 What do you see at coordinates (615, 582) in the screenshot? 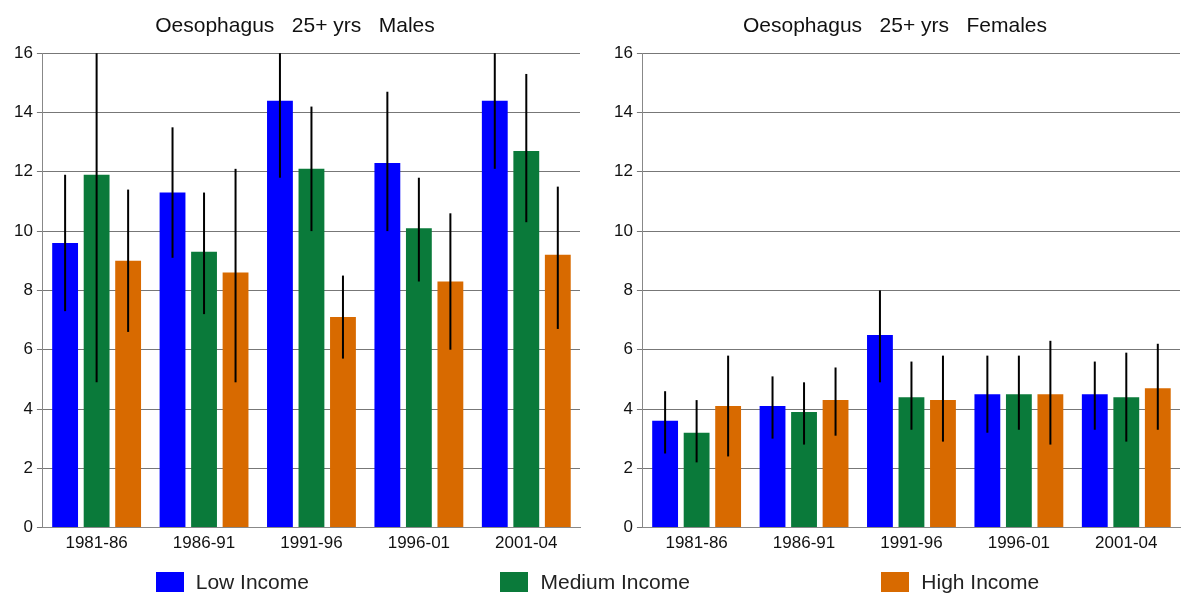
I see `legend-label: Medium Income` at bounding box center [615, 582].